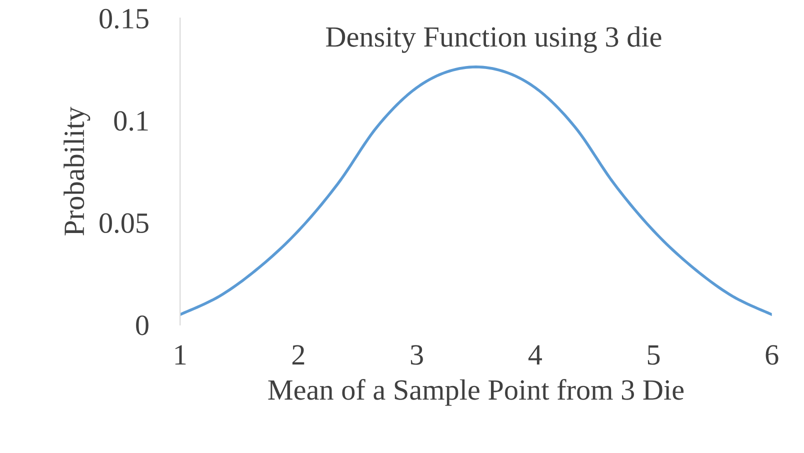 Image resolution: width=804 pixels, height=453 pixels. Describe the element at coordinates (535, 354) in the screenshot. I see `x-tick-label: 4` at that location.